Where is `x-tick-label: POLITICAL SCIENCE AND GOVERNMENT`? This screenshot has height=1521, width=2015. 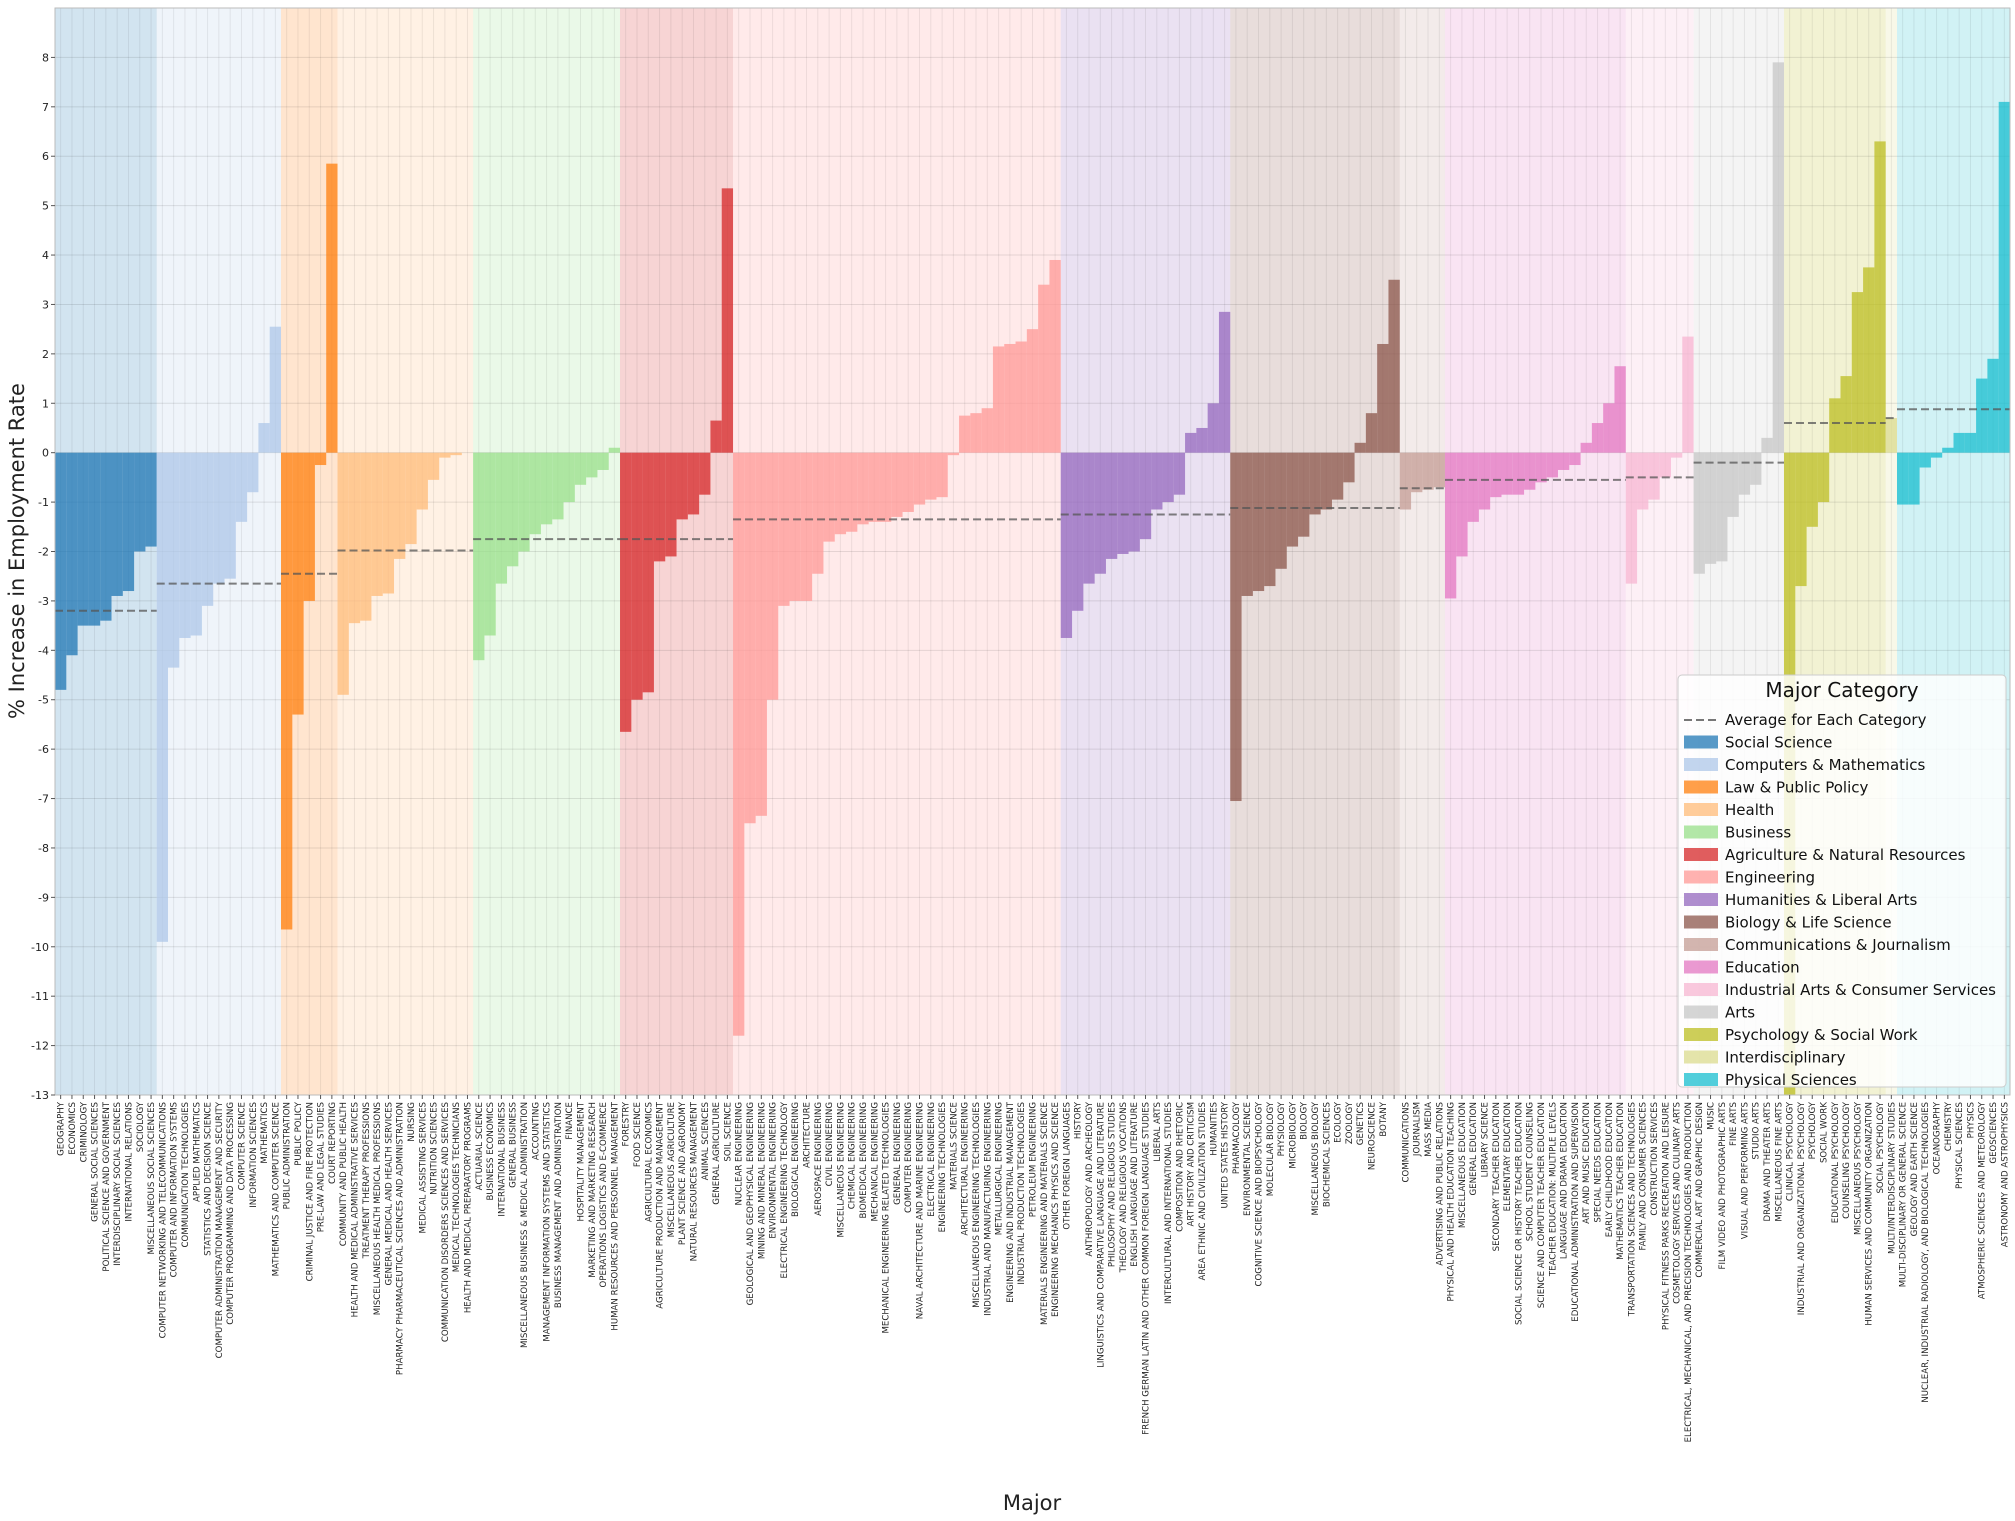
x-tick-label: POLITICAL SCIENCE AND GOVERNMENT is located at coordinates (107, 1186).